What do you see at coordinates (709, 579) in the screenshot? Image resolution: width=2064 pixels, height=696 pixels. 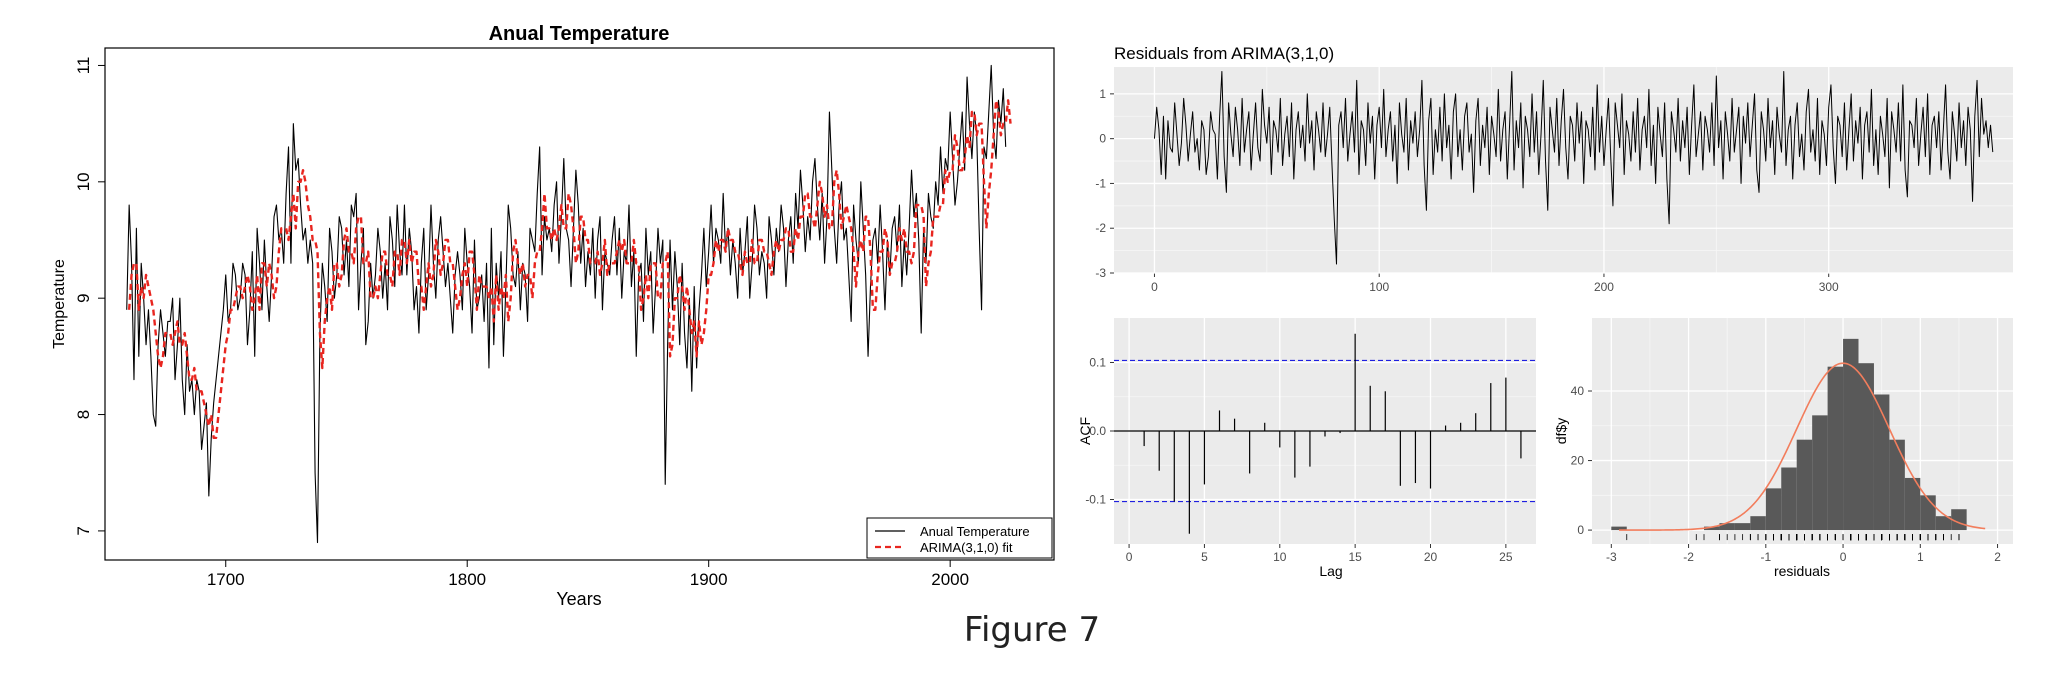 I see `temperature-x-tick-label: 1900` at bounding box center [709, 579].